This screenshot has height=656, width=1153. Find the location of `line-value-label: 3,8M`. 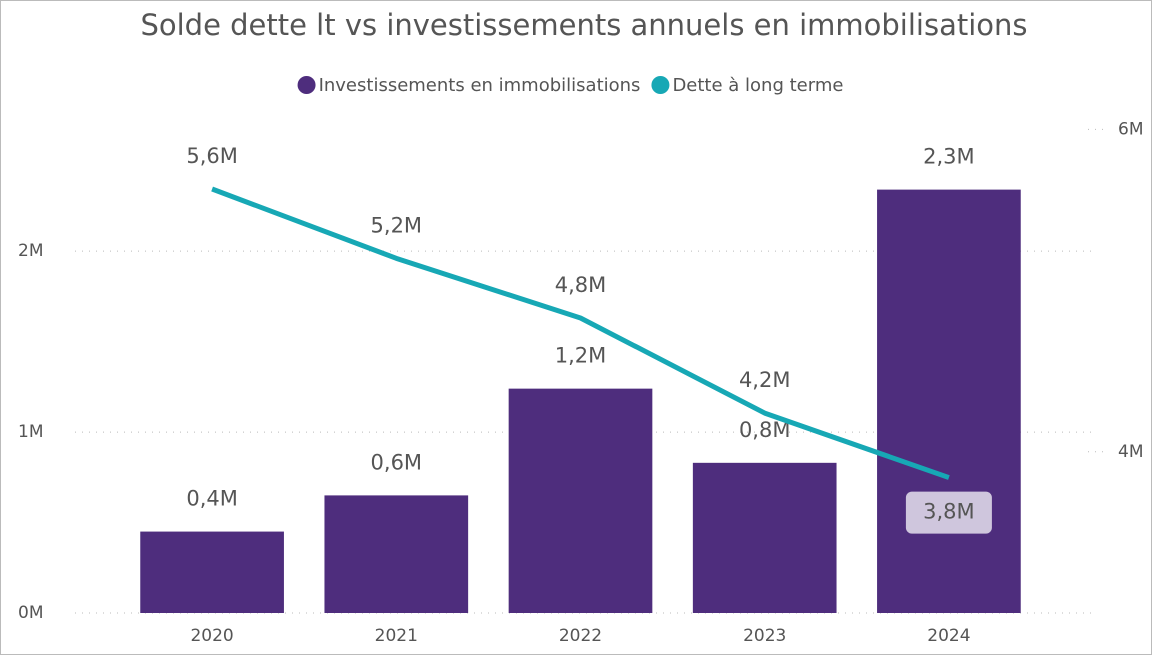

line-value-label: 3,8M is located at coordinates (949, 512).